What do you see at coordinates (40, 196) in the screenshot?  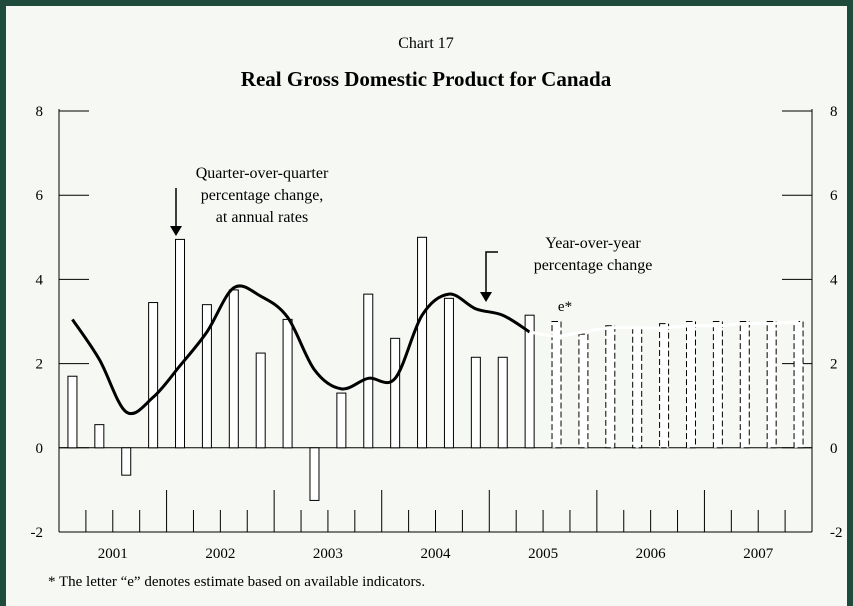 I see `y-tick-label-left: 6` at bounding box center [40, 196].